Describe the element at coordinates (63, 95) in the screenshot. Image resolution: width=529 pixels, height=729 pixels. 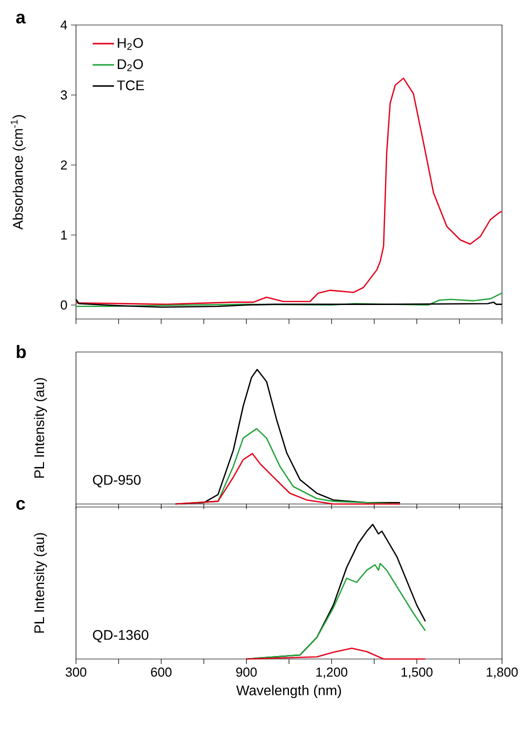
I see `y-tick-label: 3` at that location.